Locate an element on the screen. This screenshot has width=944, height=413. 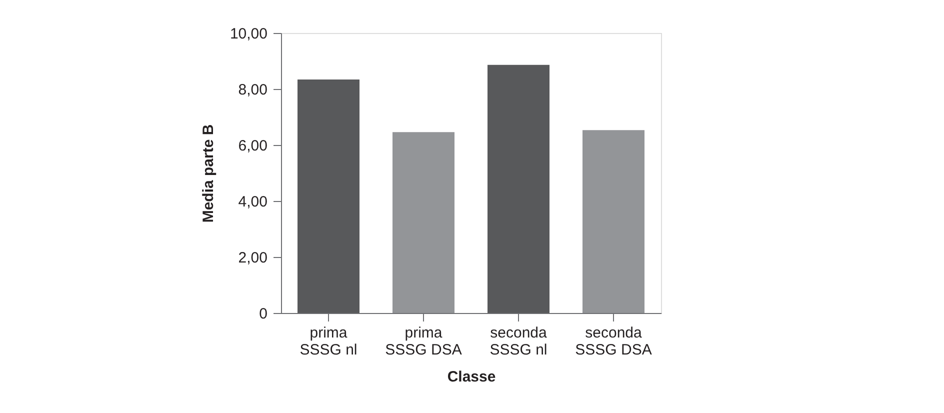
y-tick-label: 2,00 is located at coordinates (253, 258).